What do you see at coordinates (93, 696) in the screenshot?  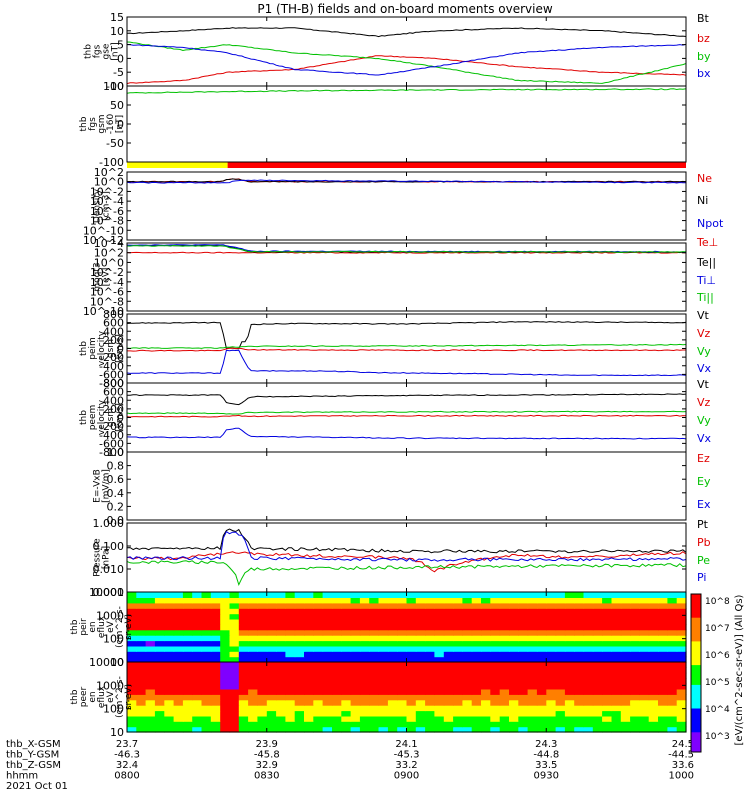 I see `y-label-line: en` at bounding box center [93, 696].